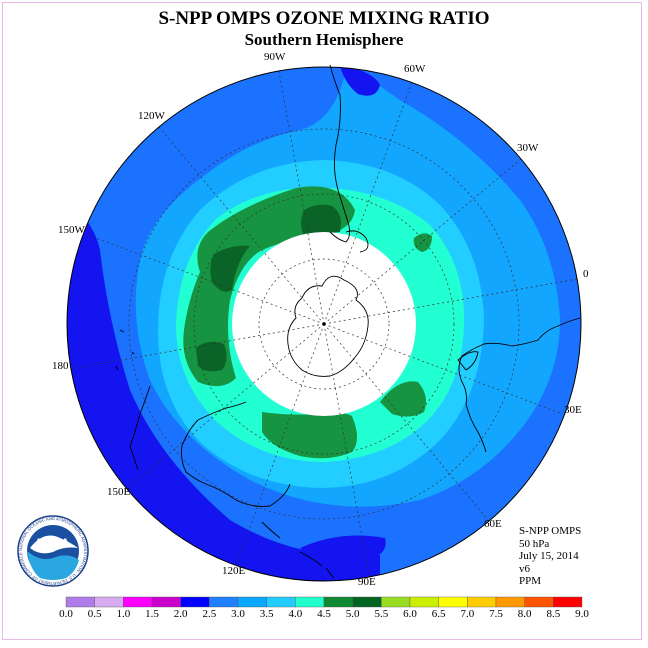  What do you see at coordinates (71, 230) in the screenshot?
I see `lon-label-150w: 150W` at bounding box center [71, 230].